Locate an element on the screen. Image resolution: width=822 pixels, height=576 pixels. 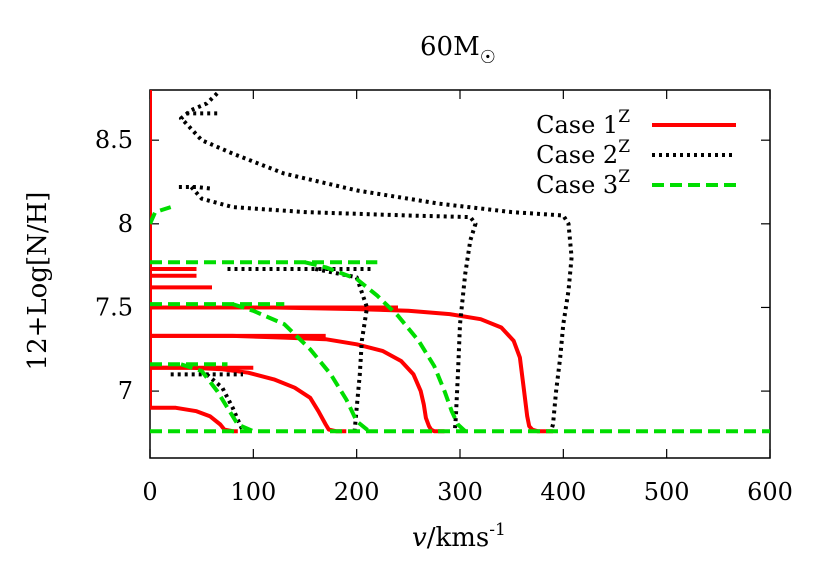
legend-label: Case 3Z is located at coordinates (583, 183).